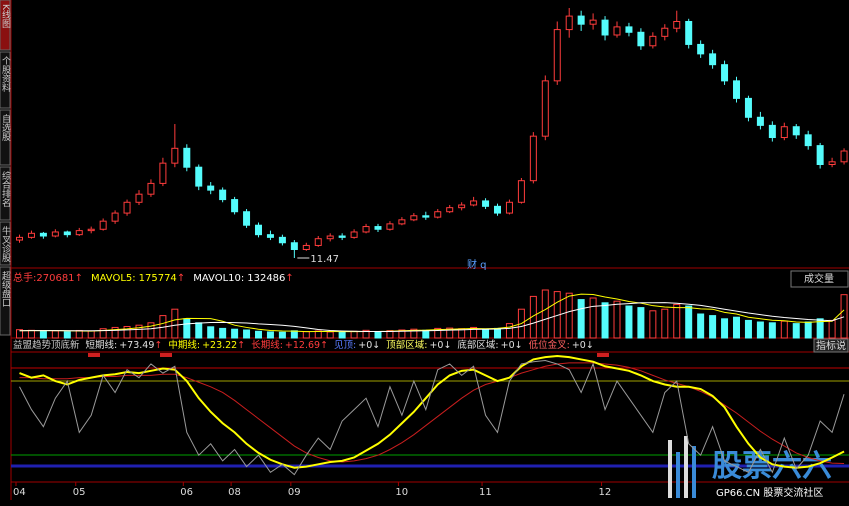 This screenshot has height=506, width=849. I want to click on tab-label: K线图, so click(5, 16).